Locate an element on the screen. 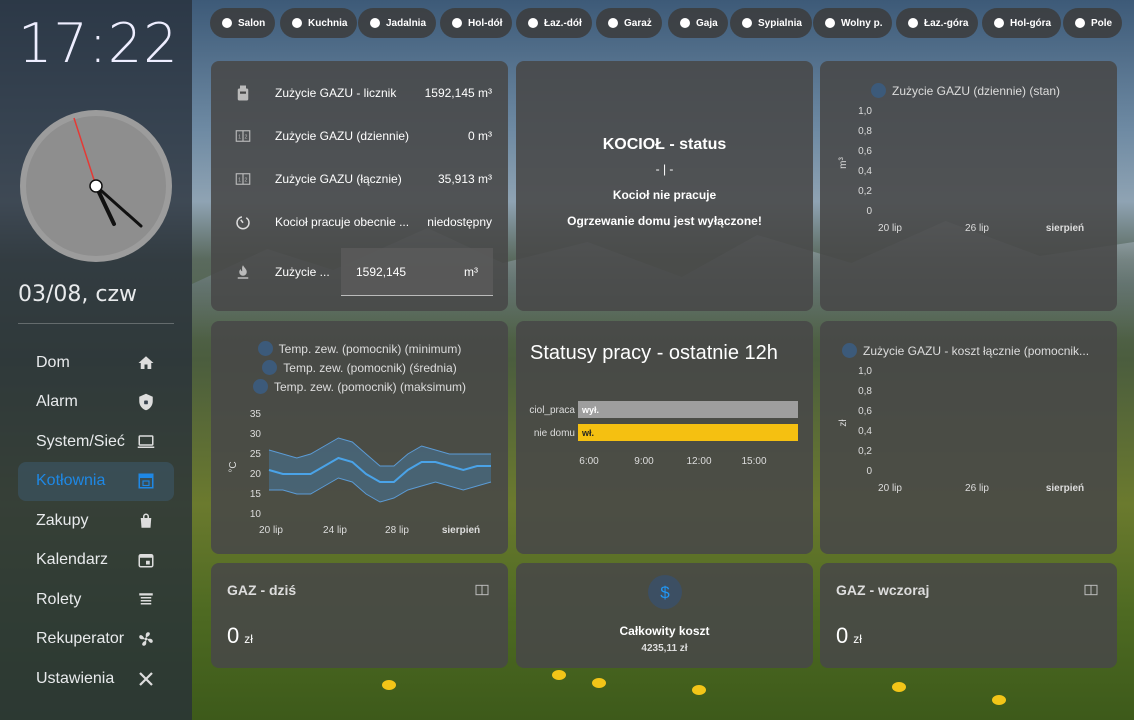 The height and width of the screenshot is (720, 1134). chip-hol-gora: Hol-góra is located at coordinates (1022, 23).